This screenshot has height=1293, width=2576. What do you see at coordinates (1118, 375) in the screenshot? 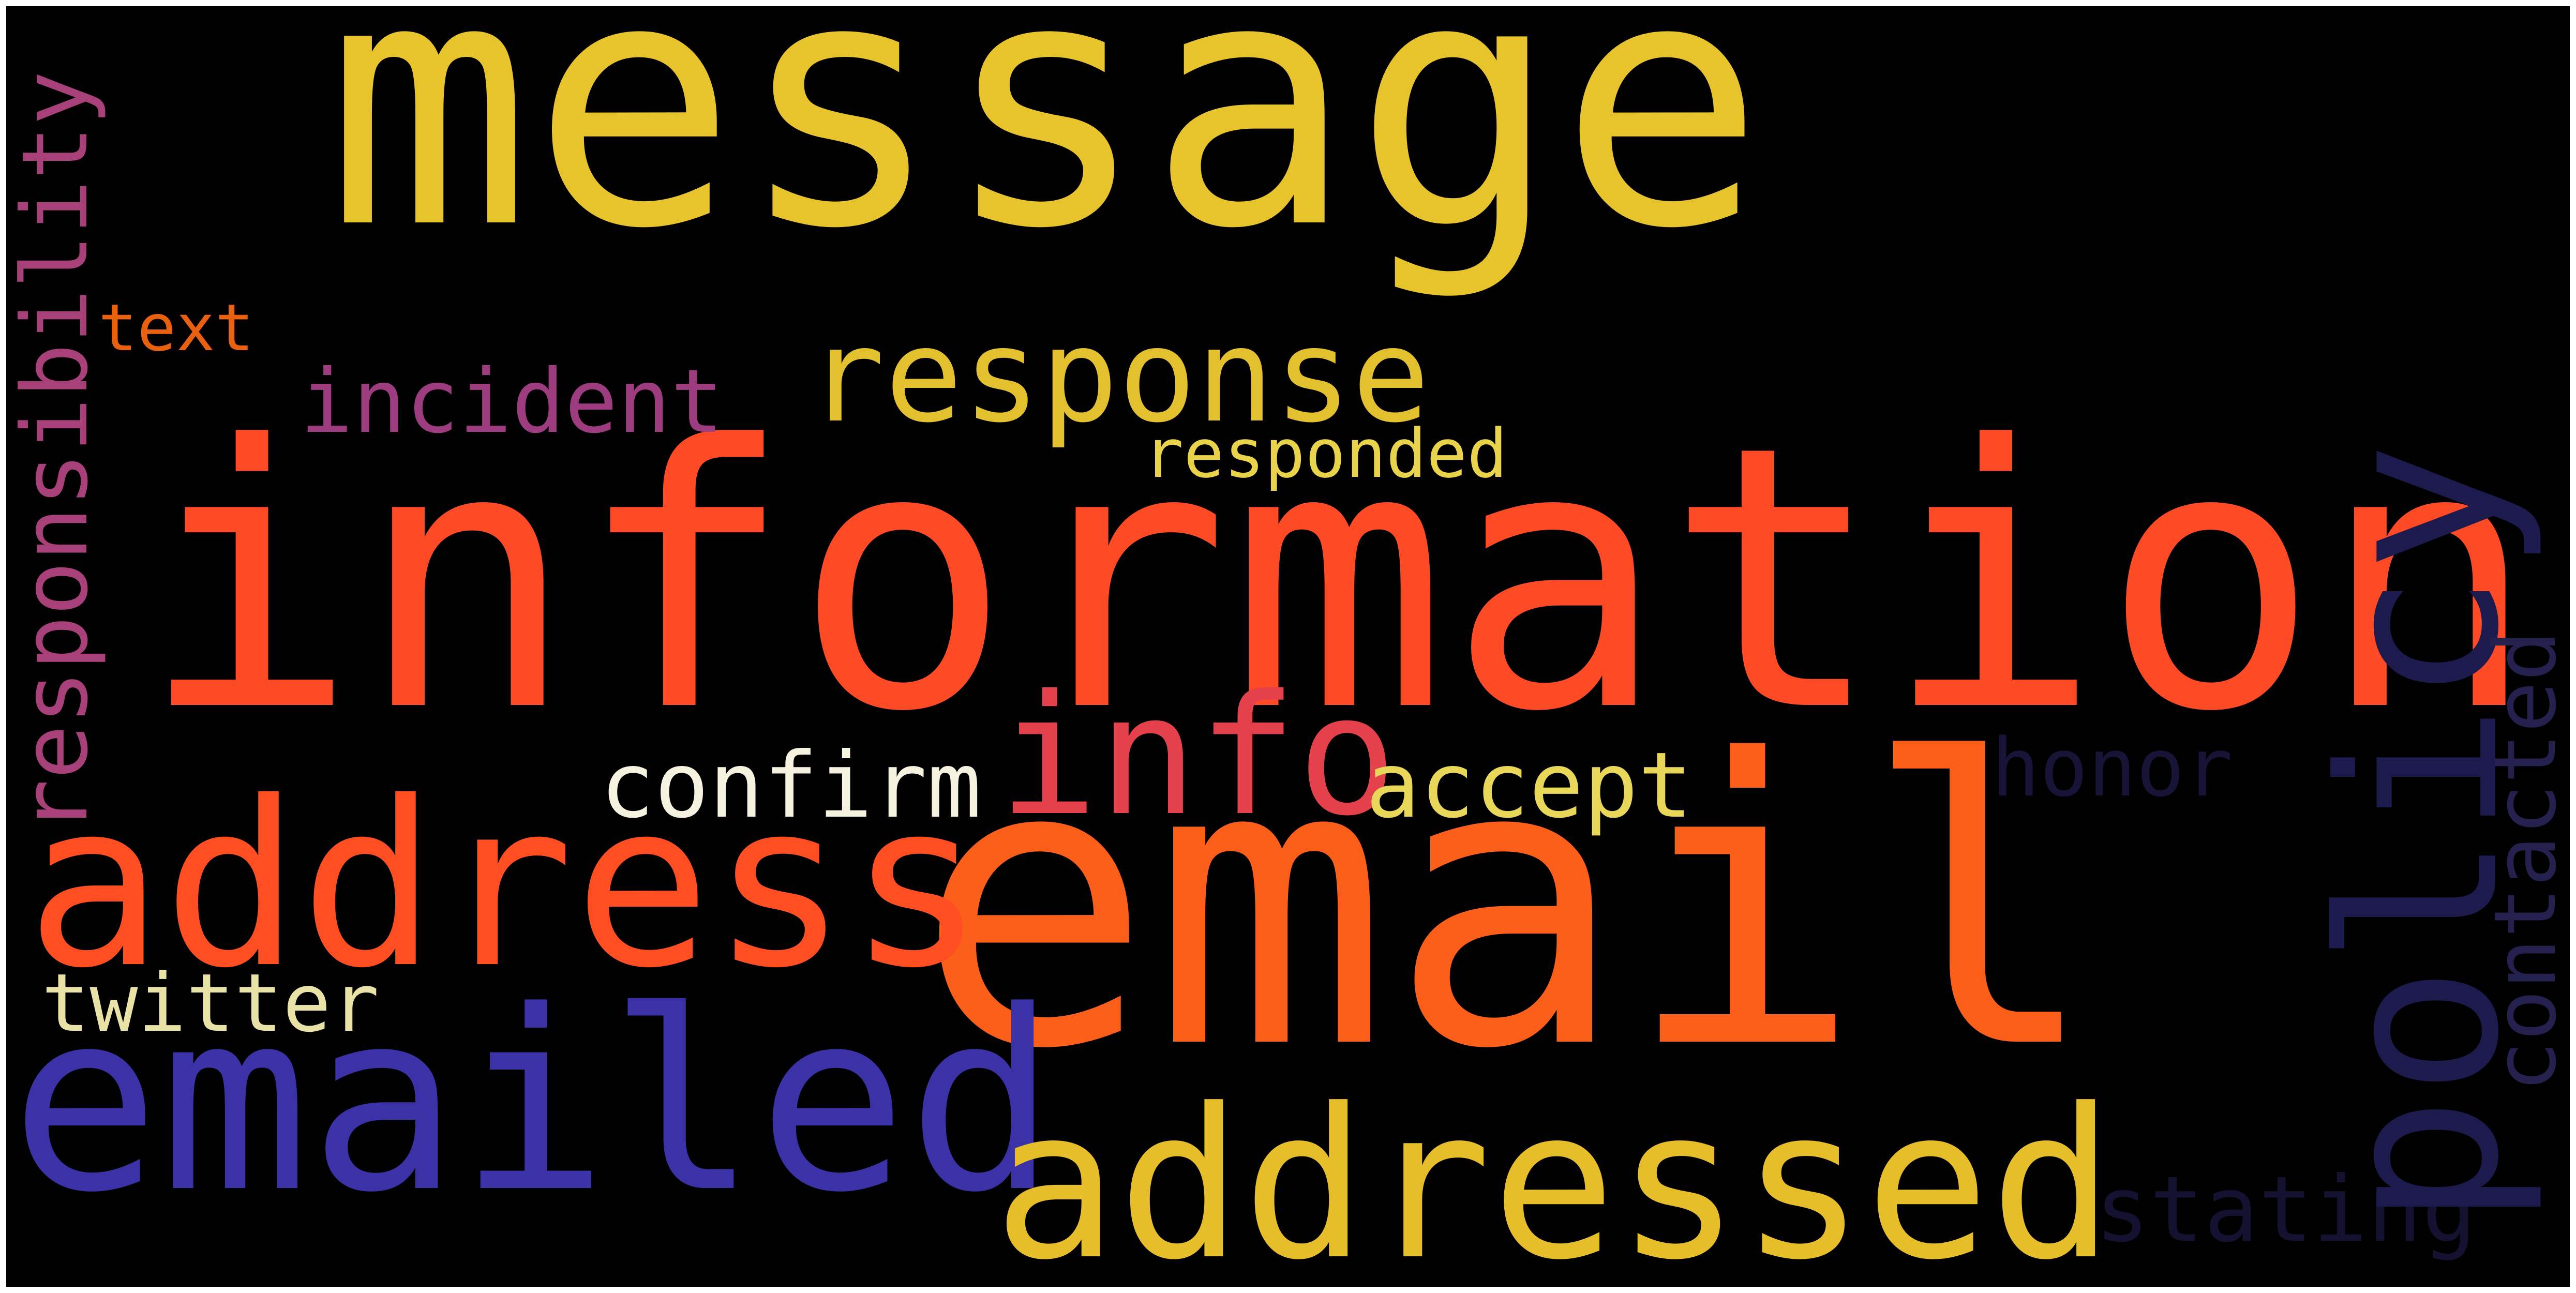
I see `word-response: response` at bounding box center [1118, 375].